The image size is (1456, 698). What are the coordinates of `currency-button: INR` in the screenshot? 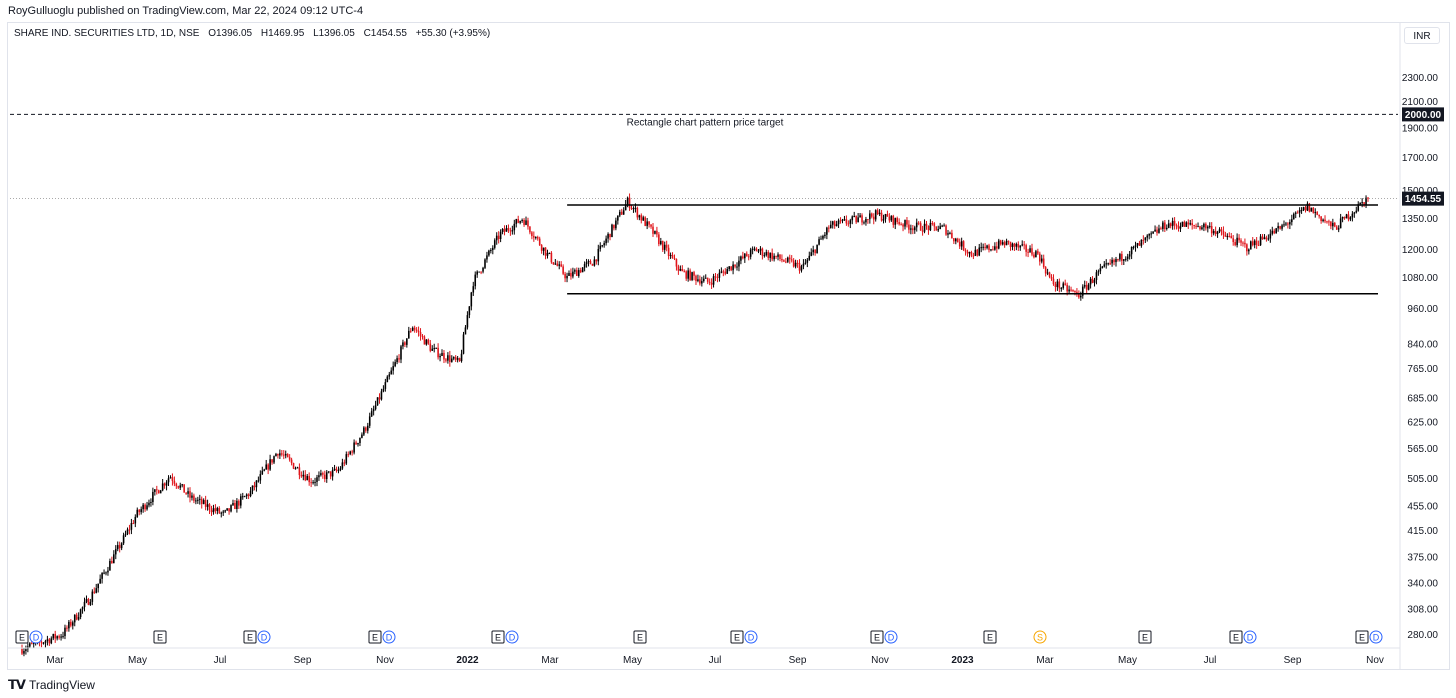 It's located at (1422, 35).